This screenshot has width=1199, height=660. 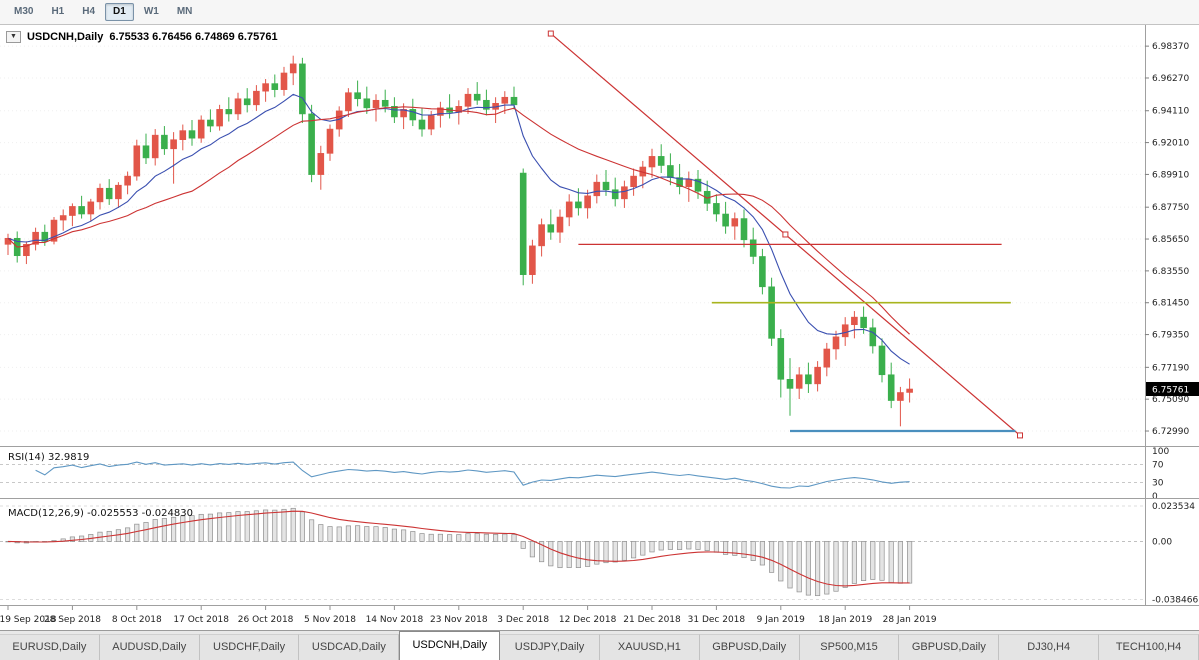 What do you see at coordinates (72, 620) in the screenshot?
I see `date-label: 28 Sep 2018` at bounding box center [72, 620].